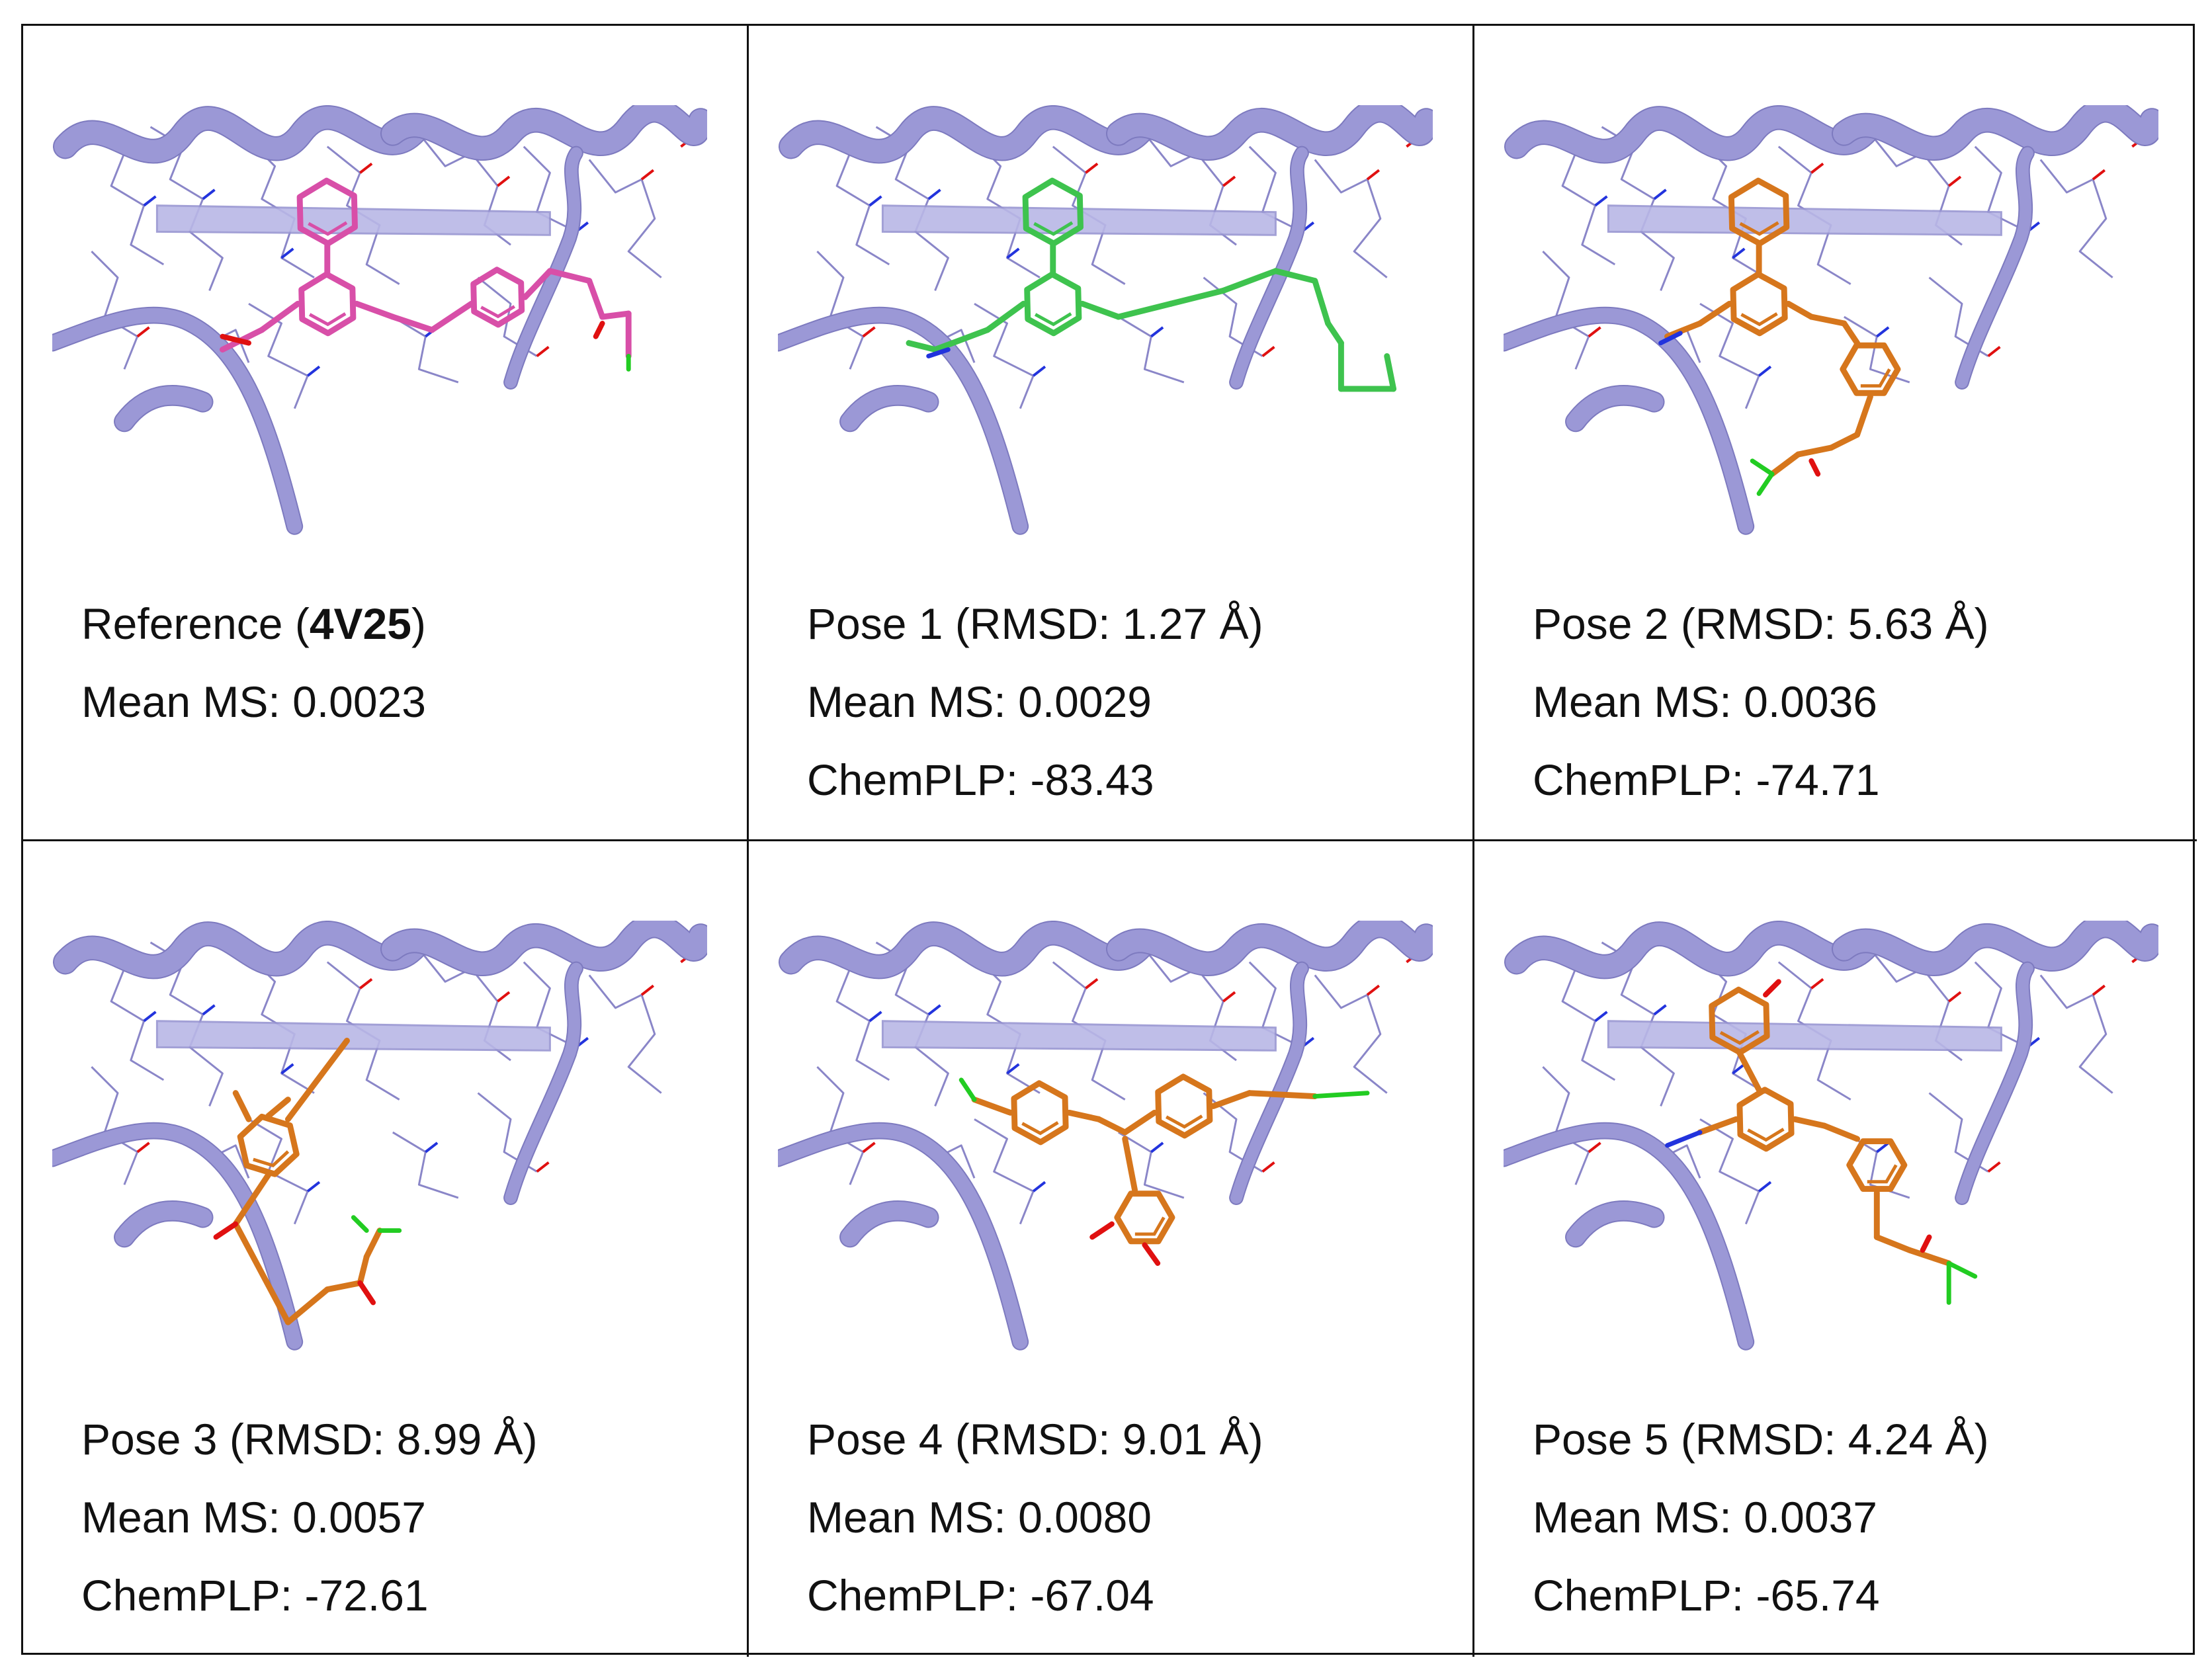  What do you see at coordinates (360, 623) in the screenshot?
I see `pdb-id: 4V25` at bounding box center [360, 623].